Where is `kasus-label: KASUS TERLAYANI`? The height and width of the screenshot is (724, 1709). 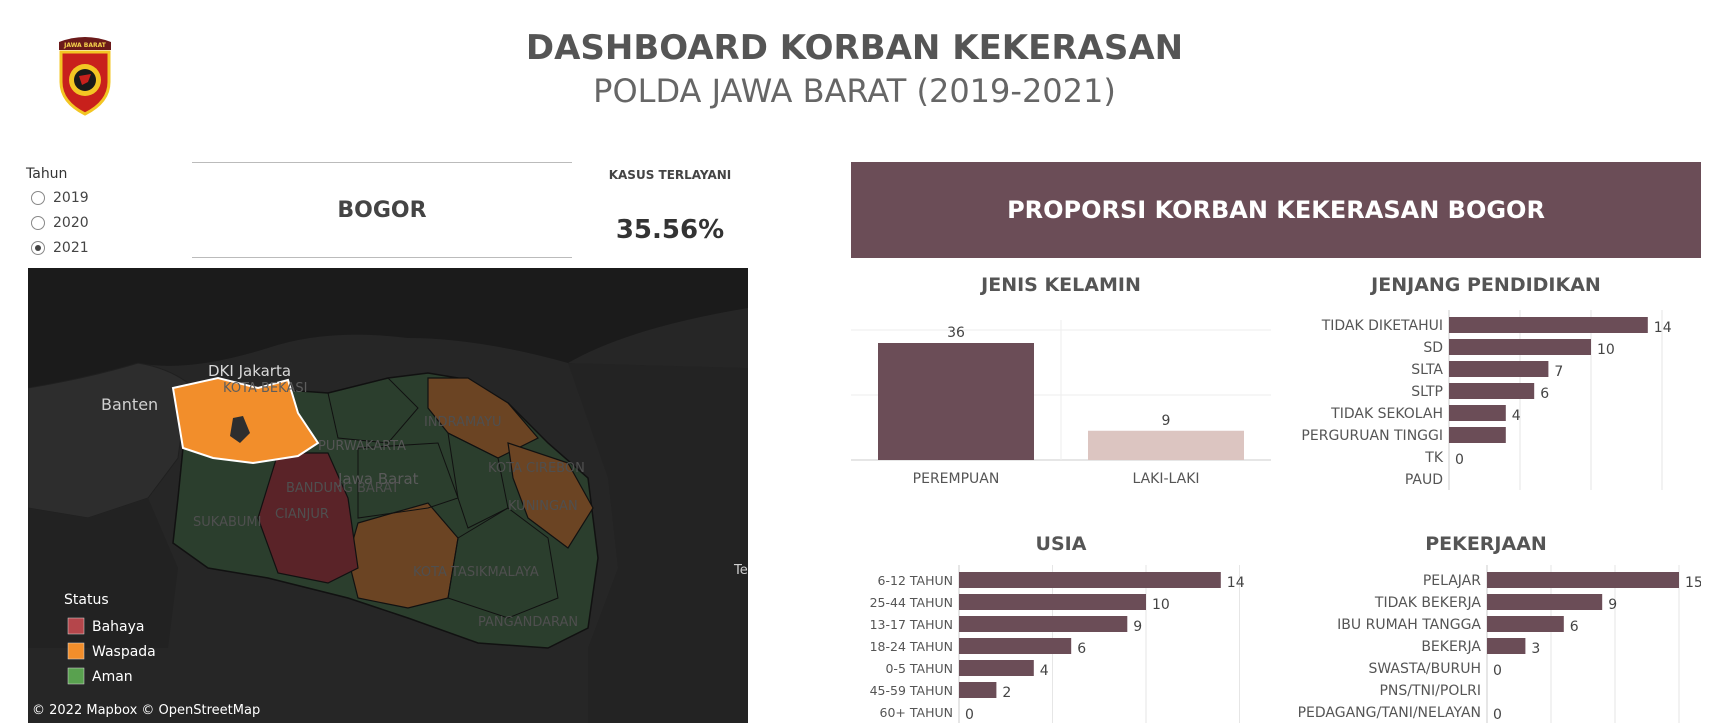 kasus-label: KASUS TERLAYANI is located at coordinates (670, 175).